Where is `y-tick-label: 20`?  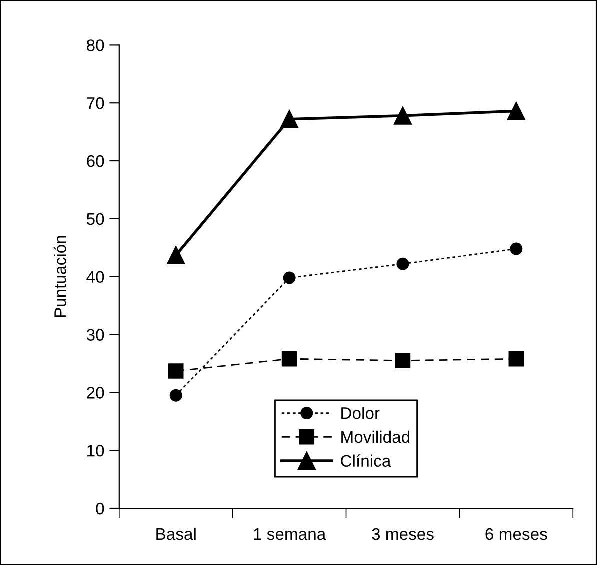
y-tick-label: 20 is located at coordinates (95, 393).